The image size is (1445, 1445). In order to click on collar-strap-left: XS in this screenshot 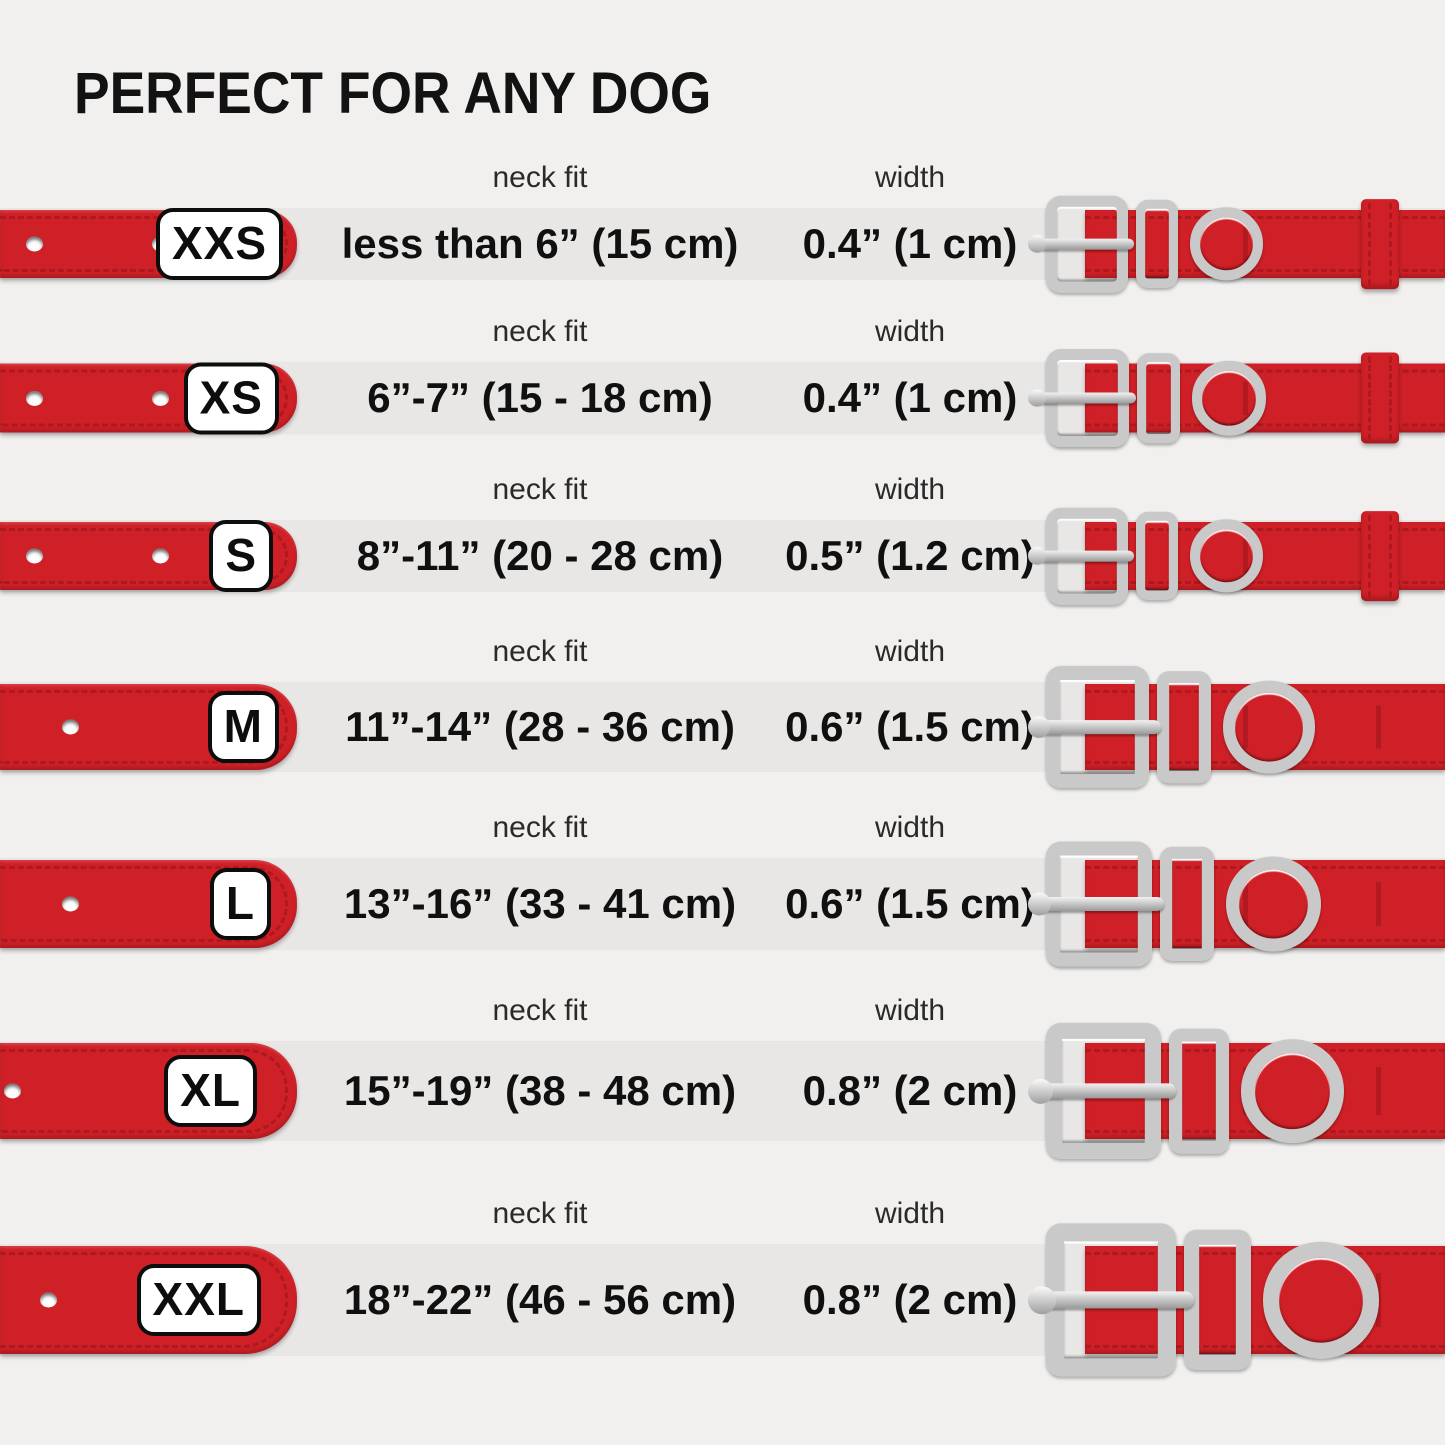, I will do `click(148, 398)`.